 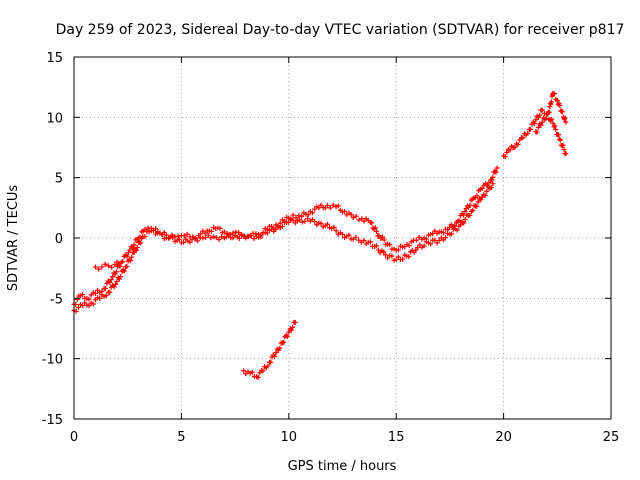 What do you see at coordinates (59, 179) in the screenshot?
I see `y-tick-label: 5` at bounding box center [59, 179].